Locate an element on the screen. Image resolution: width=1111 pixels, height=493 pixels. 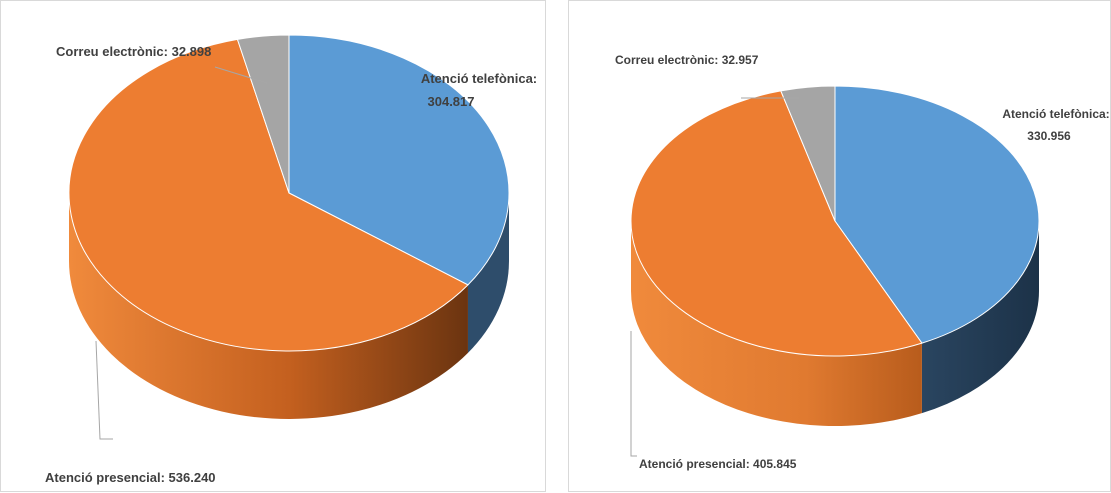
pie-slice-email-left is located at coordinates (263, 114).